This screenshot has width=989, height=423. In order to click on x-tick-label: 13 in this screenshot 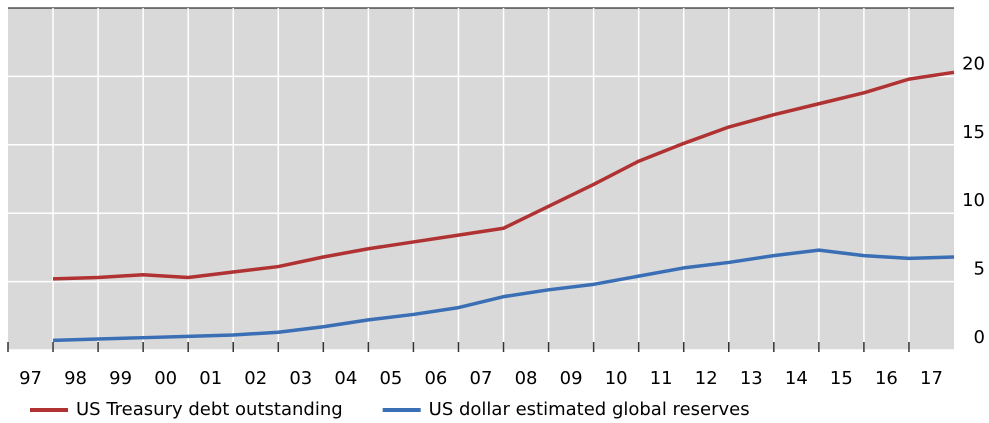, I will do `click(751, 378)`.